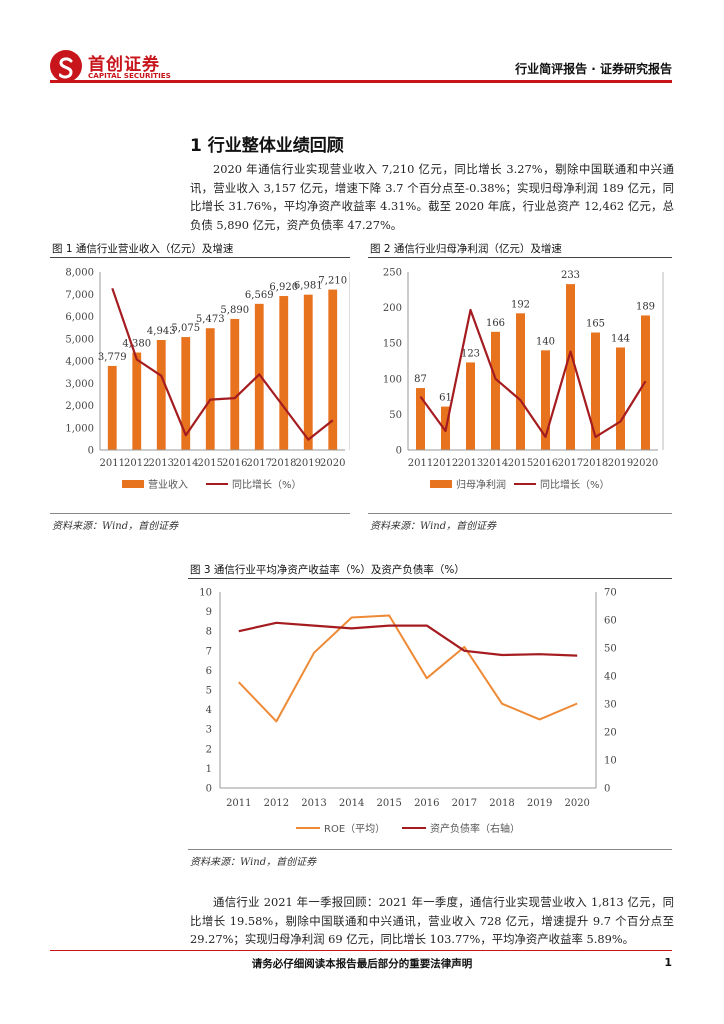 The height and width of the screenshot is (1024, 724). Describe the element at coordinates (593, 69) in the screenshot. I see `report-type: 行业简评报告 · 证券研究报告` at that location.